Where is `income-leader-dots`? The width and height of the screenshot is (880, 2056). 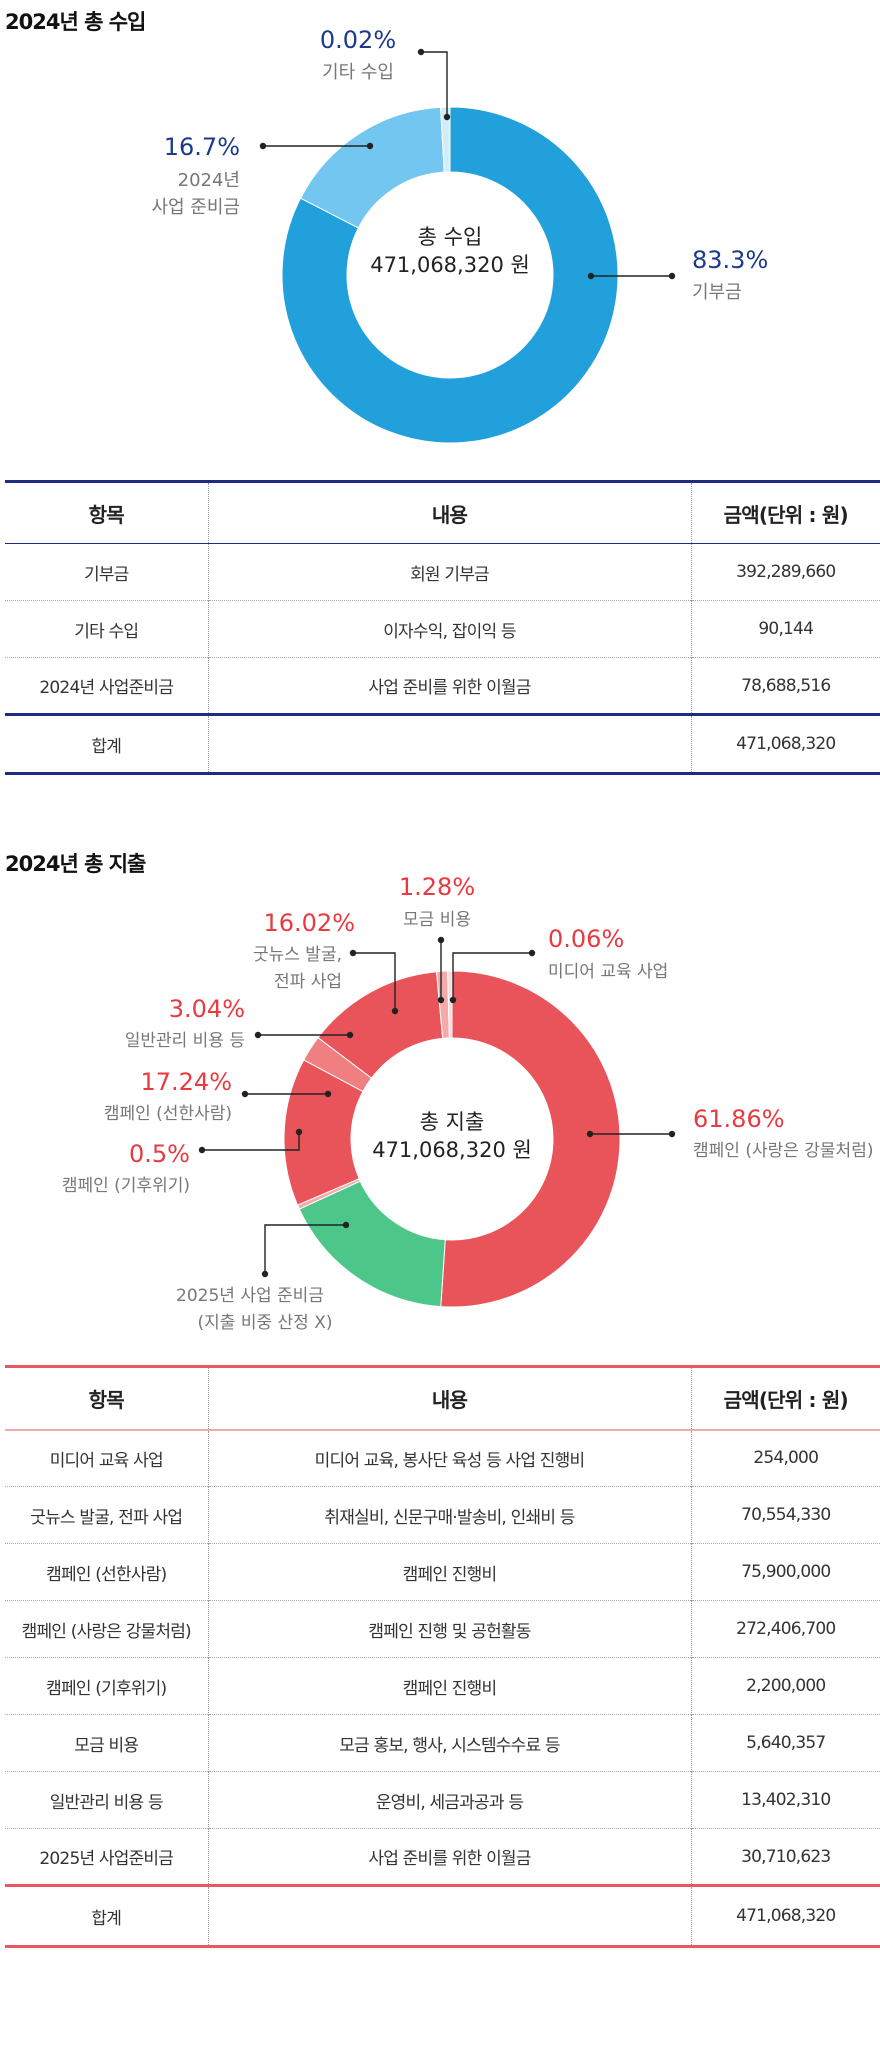
income-leader-dots is located at coordinates (467, 164).